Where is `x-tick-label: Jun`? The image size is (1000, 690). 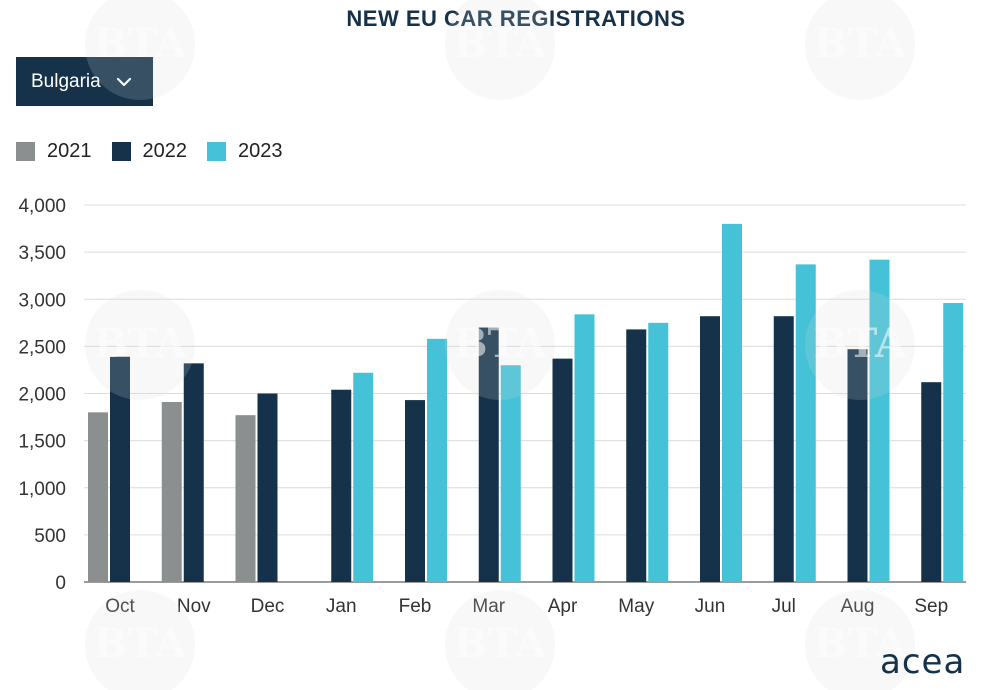 x-tick-label: Jun is located at coordinates (710, 606).